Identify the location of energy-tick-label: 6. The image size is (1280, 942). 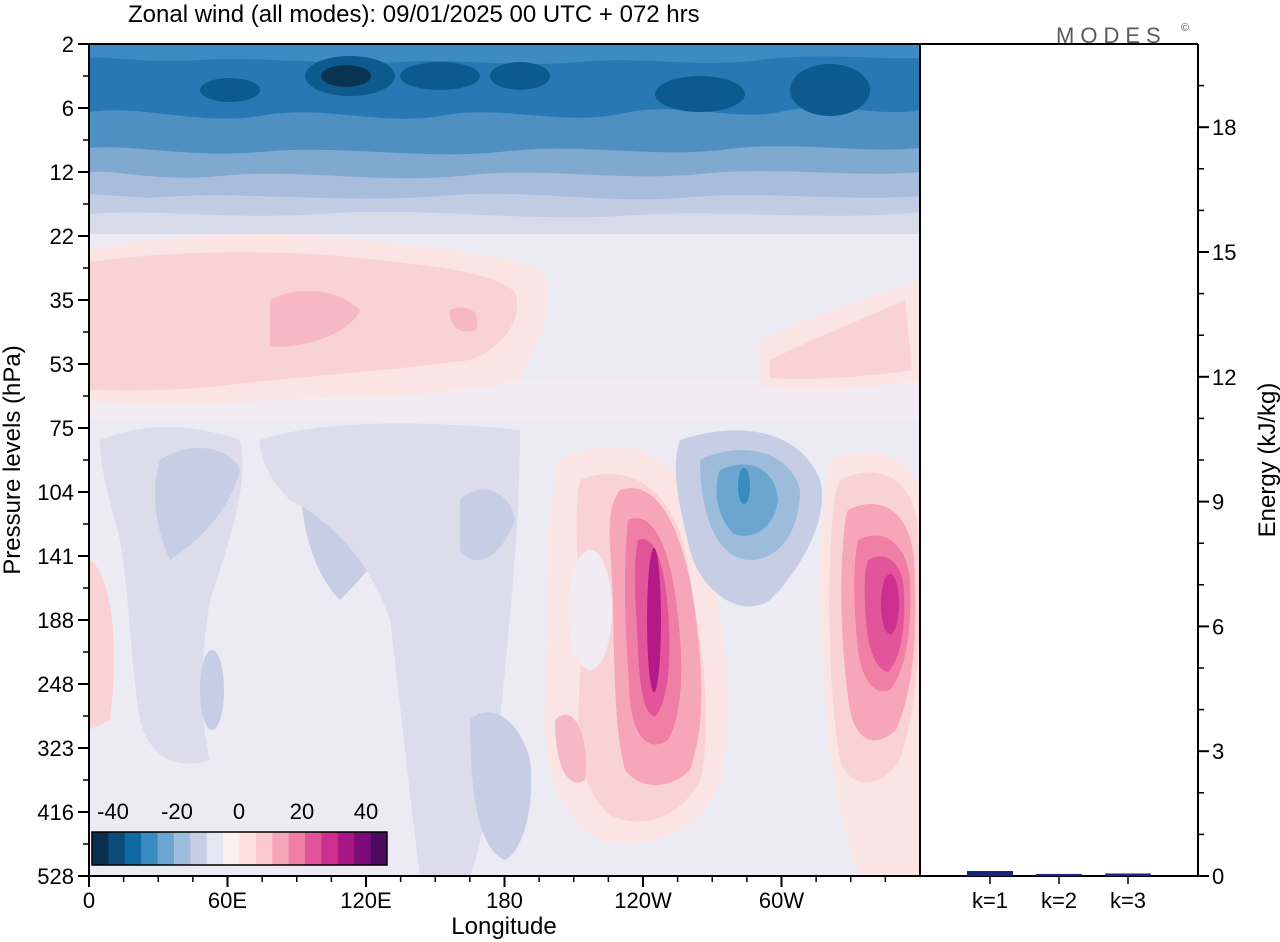
(1218, 626).